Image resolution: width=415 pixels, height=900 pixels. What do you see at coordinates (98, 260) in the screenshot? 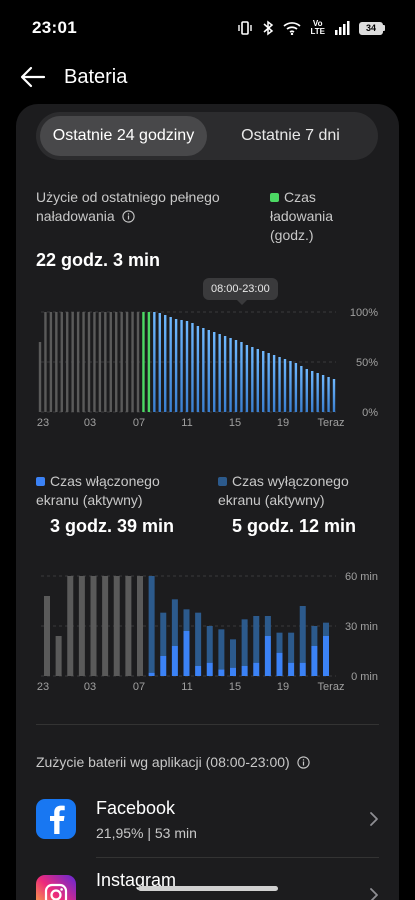
I see `usage-value: 22 godz. 3 min` at bounding box center [98, 260].